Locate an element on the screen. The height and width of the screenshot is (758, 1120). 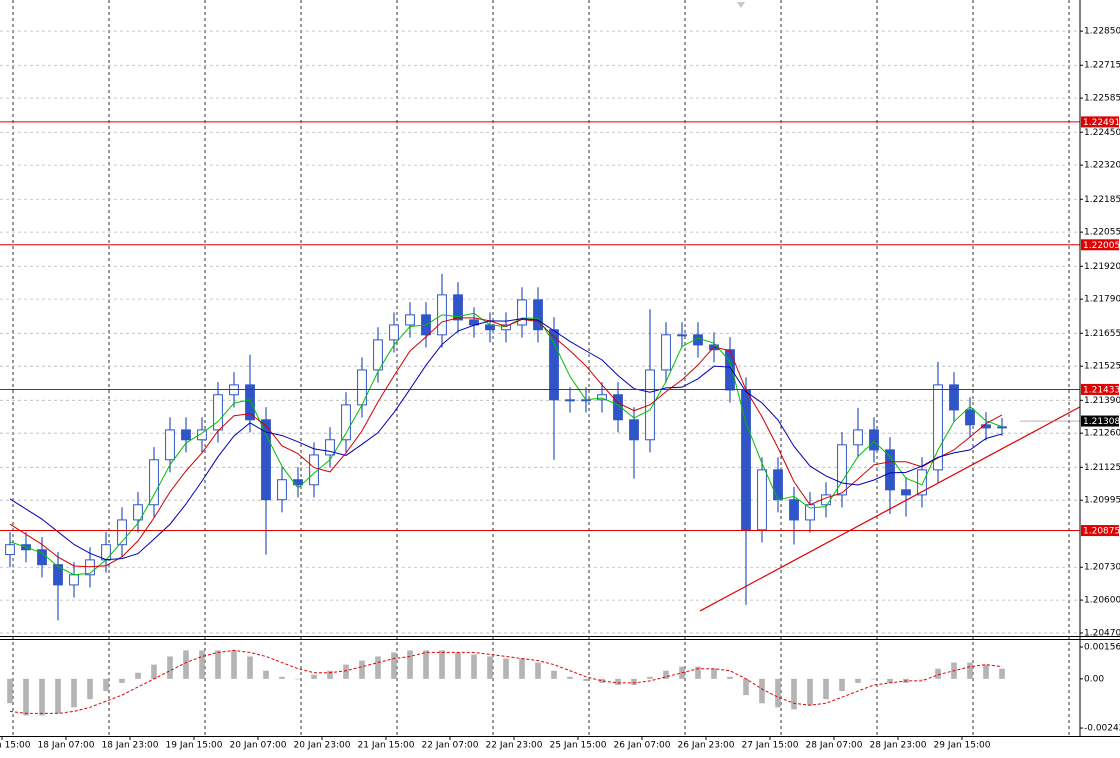
y-tick-label: 1.21125 is located at coordinates (1102, 468).